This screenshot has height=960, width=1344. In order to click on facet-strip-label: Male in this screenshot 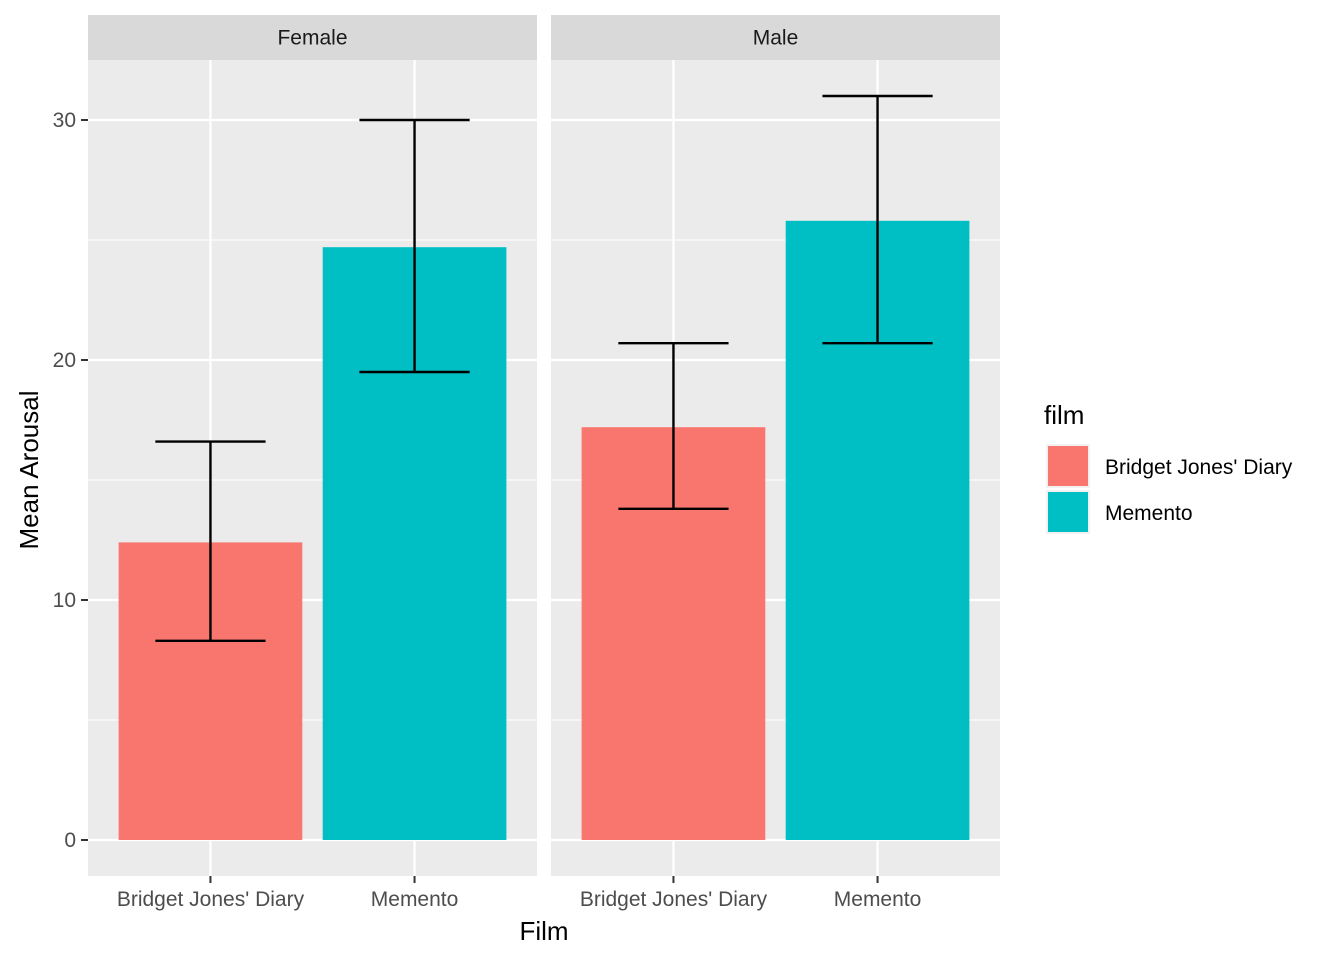, I will do `click(776, 38)`.